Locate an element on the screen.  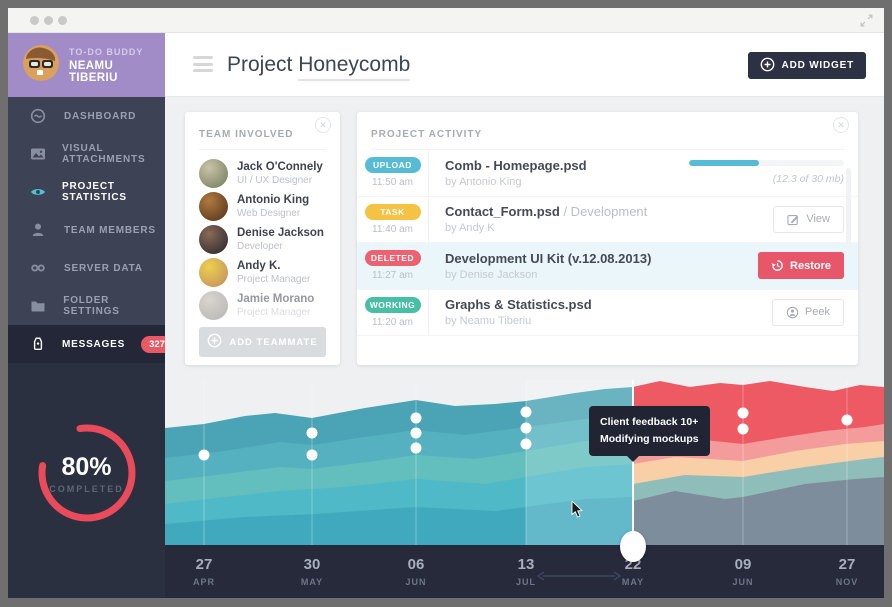
axis-month: JUN is located at coordinates (743, 582).